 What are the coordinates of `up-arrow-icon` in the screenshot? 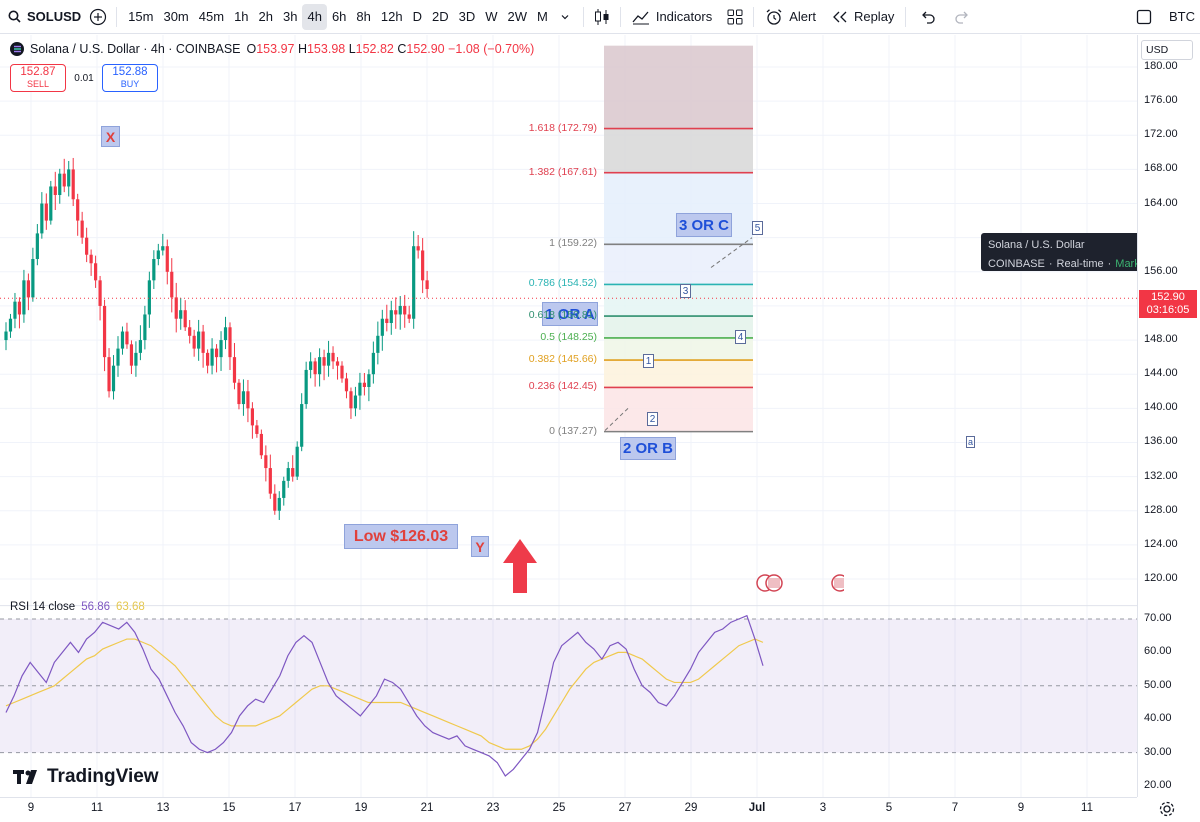 It's located at (520, 568).